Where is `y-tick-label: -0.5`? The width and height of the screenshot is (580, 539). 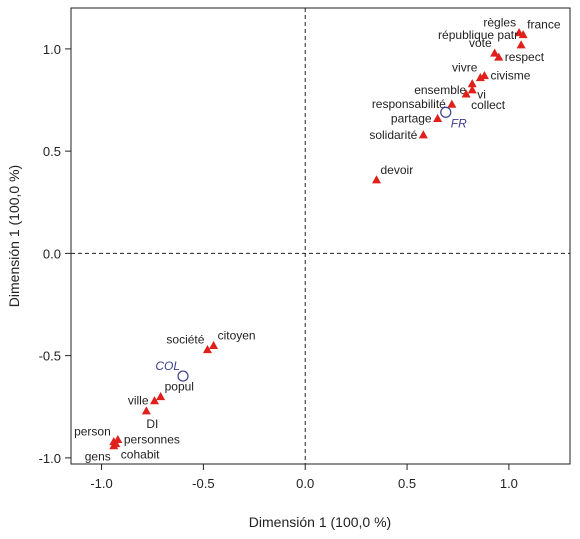
y-tick-label: -0.5 is located at coordinates (50, 356).